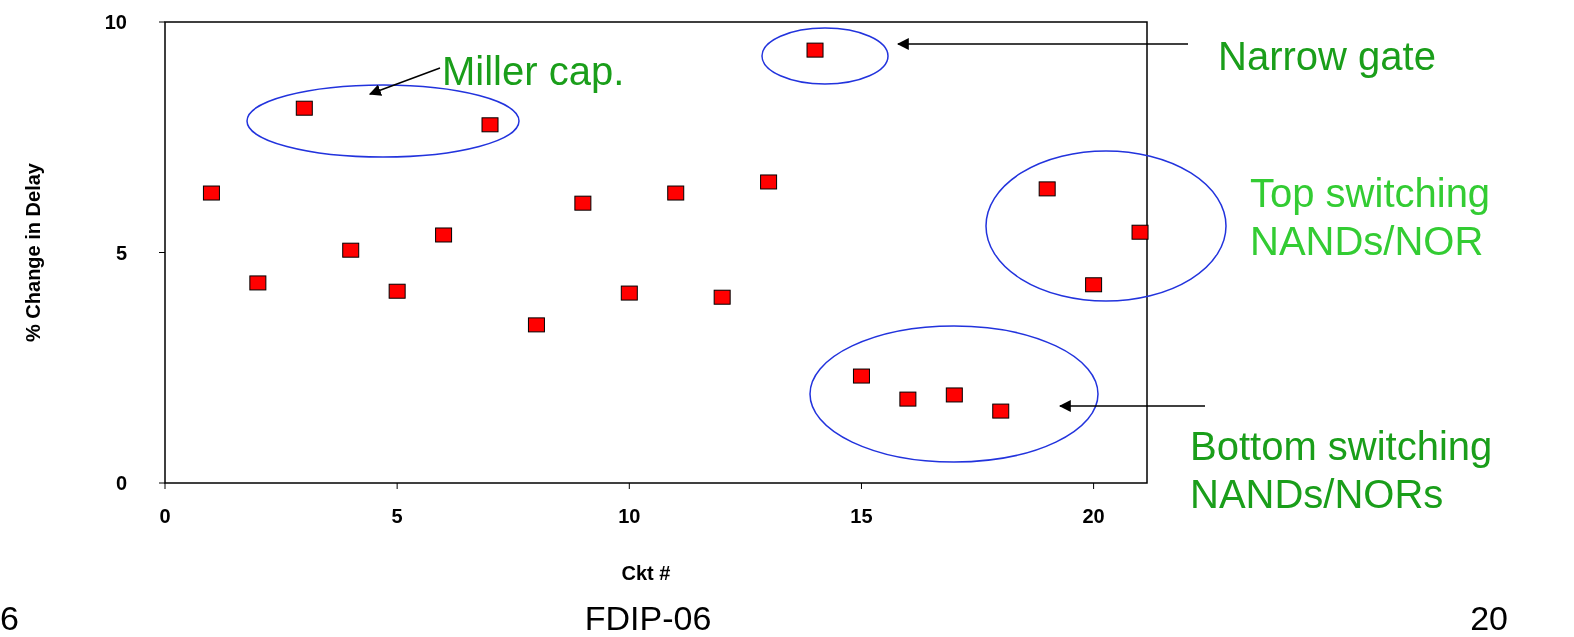  I want to click on text: Top switching NANDs/NOR, so click(1370, 217).